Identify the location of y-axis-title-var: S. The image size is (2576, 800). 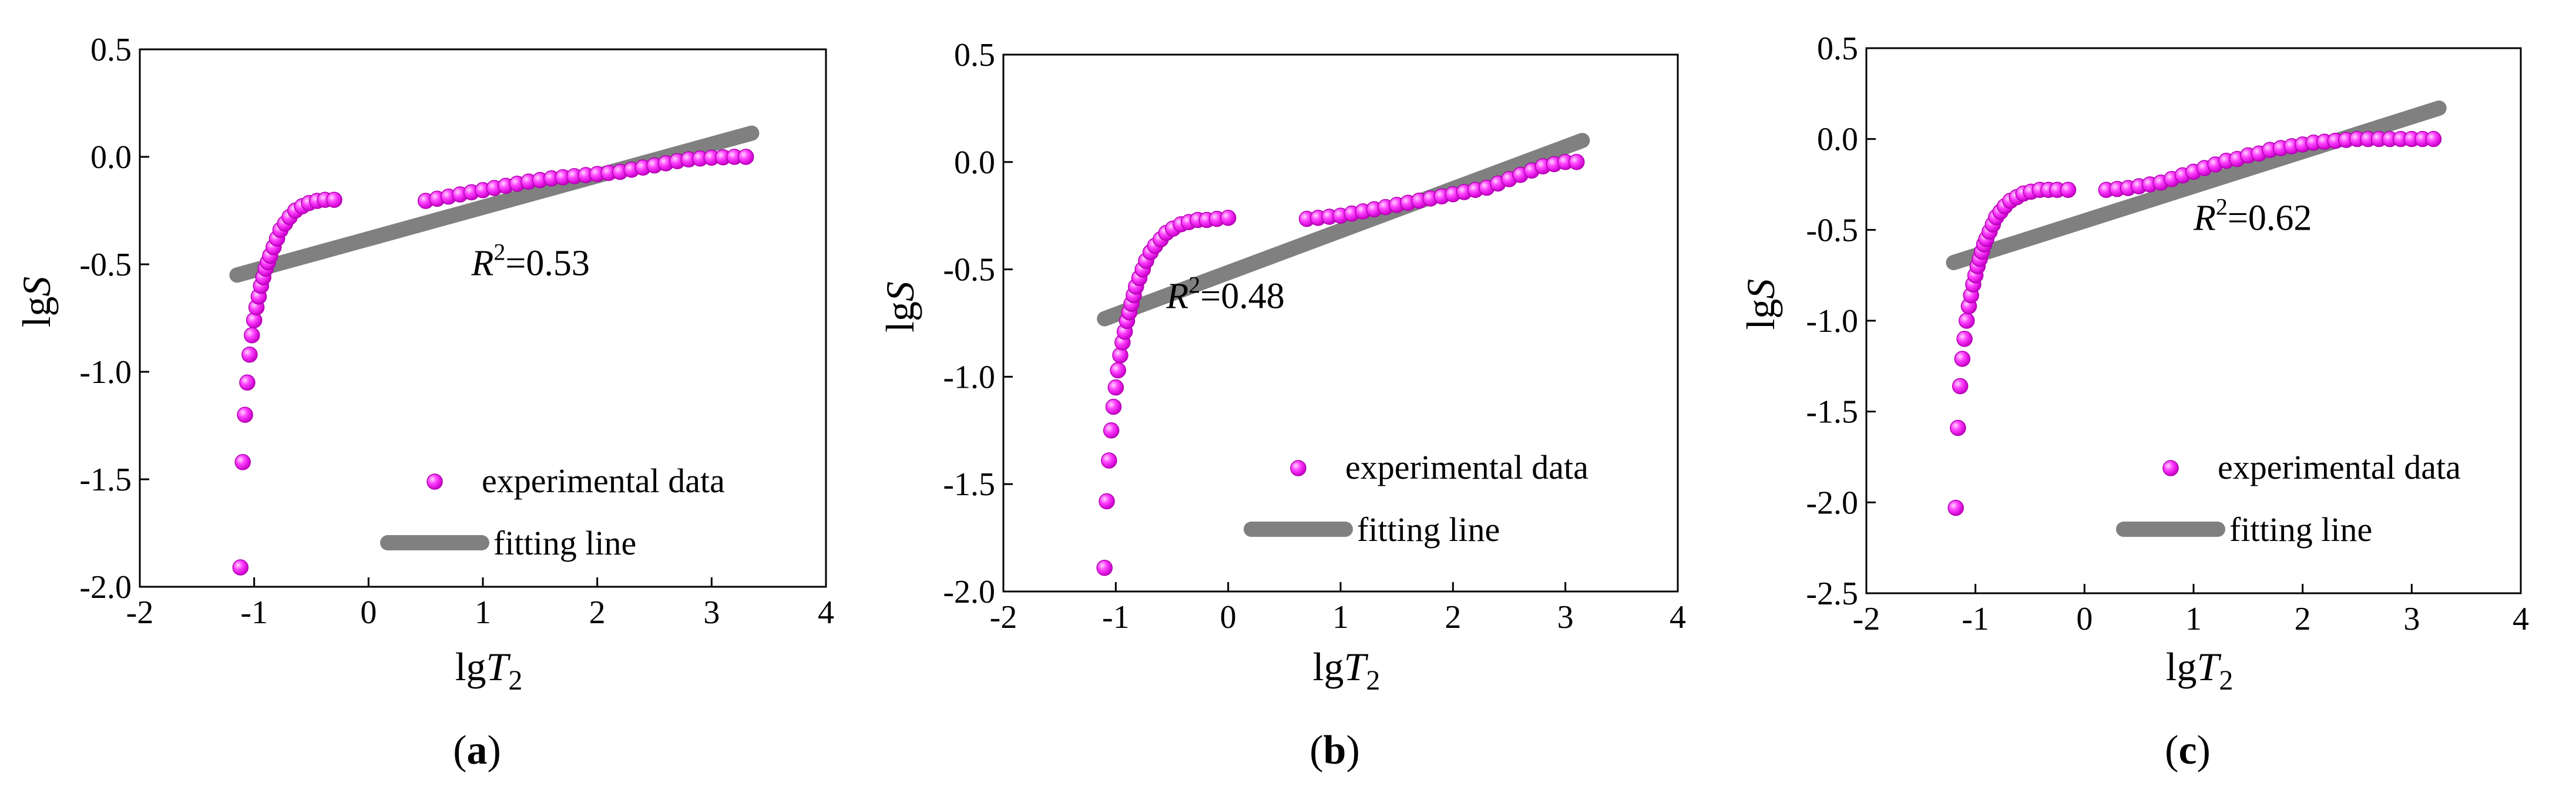
(900, 291).